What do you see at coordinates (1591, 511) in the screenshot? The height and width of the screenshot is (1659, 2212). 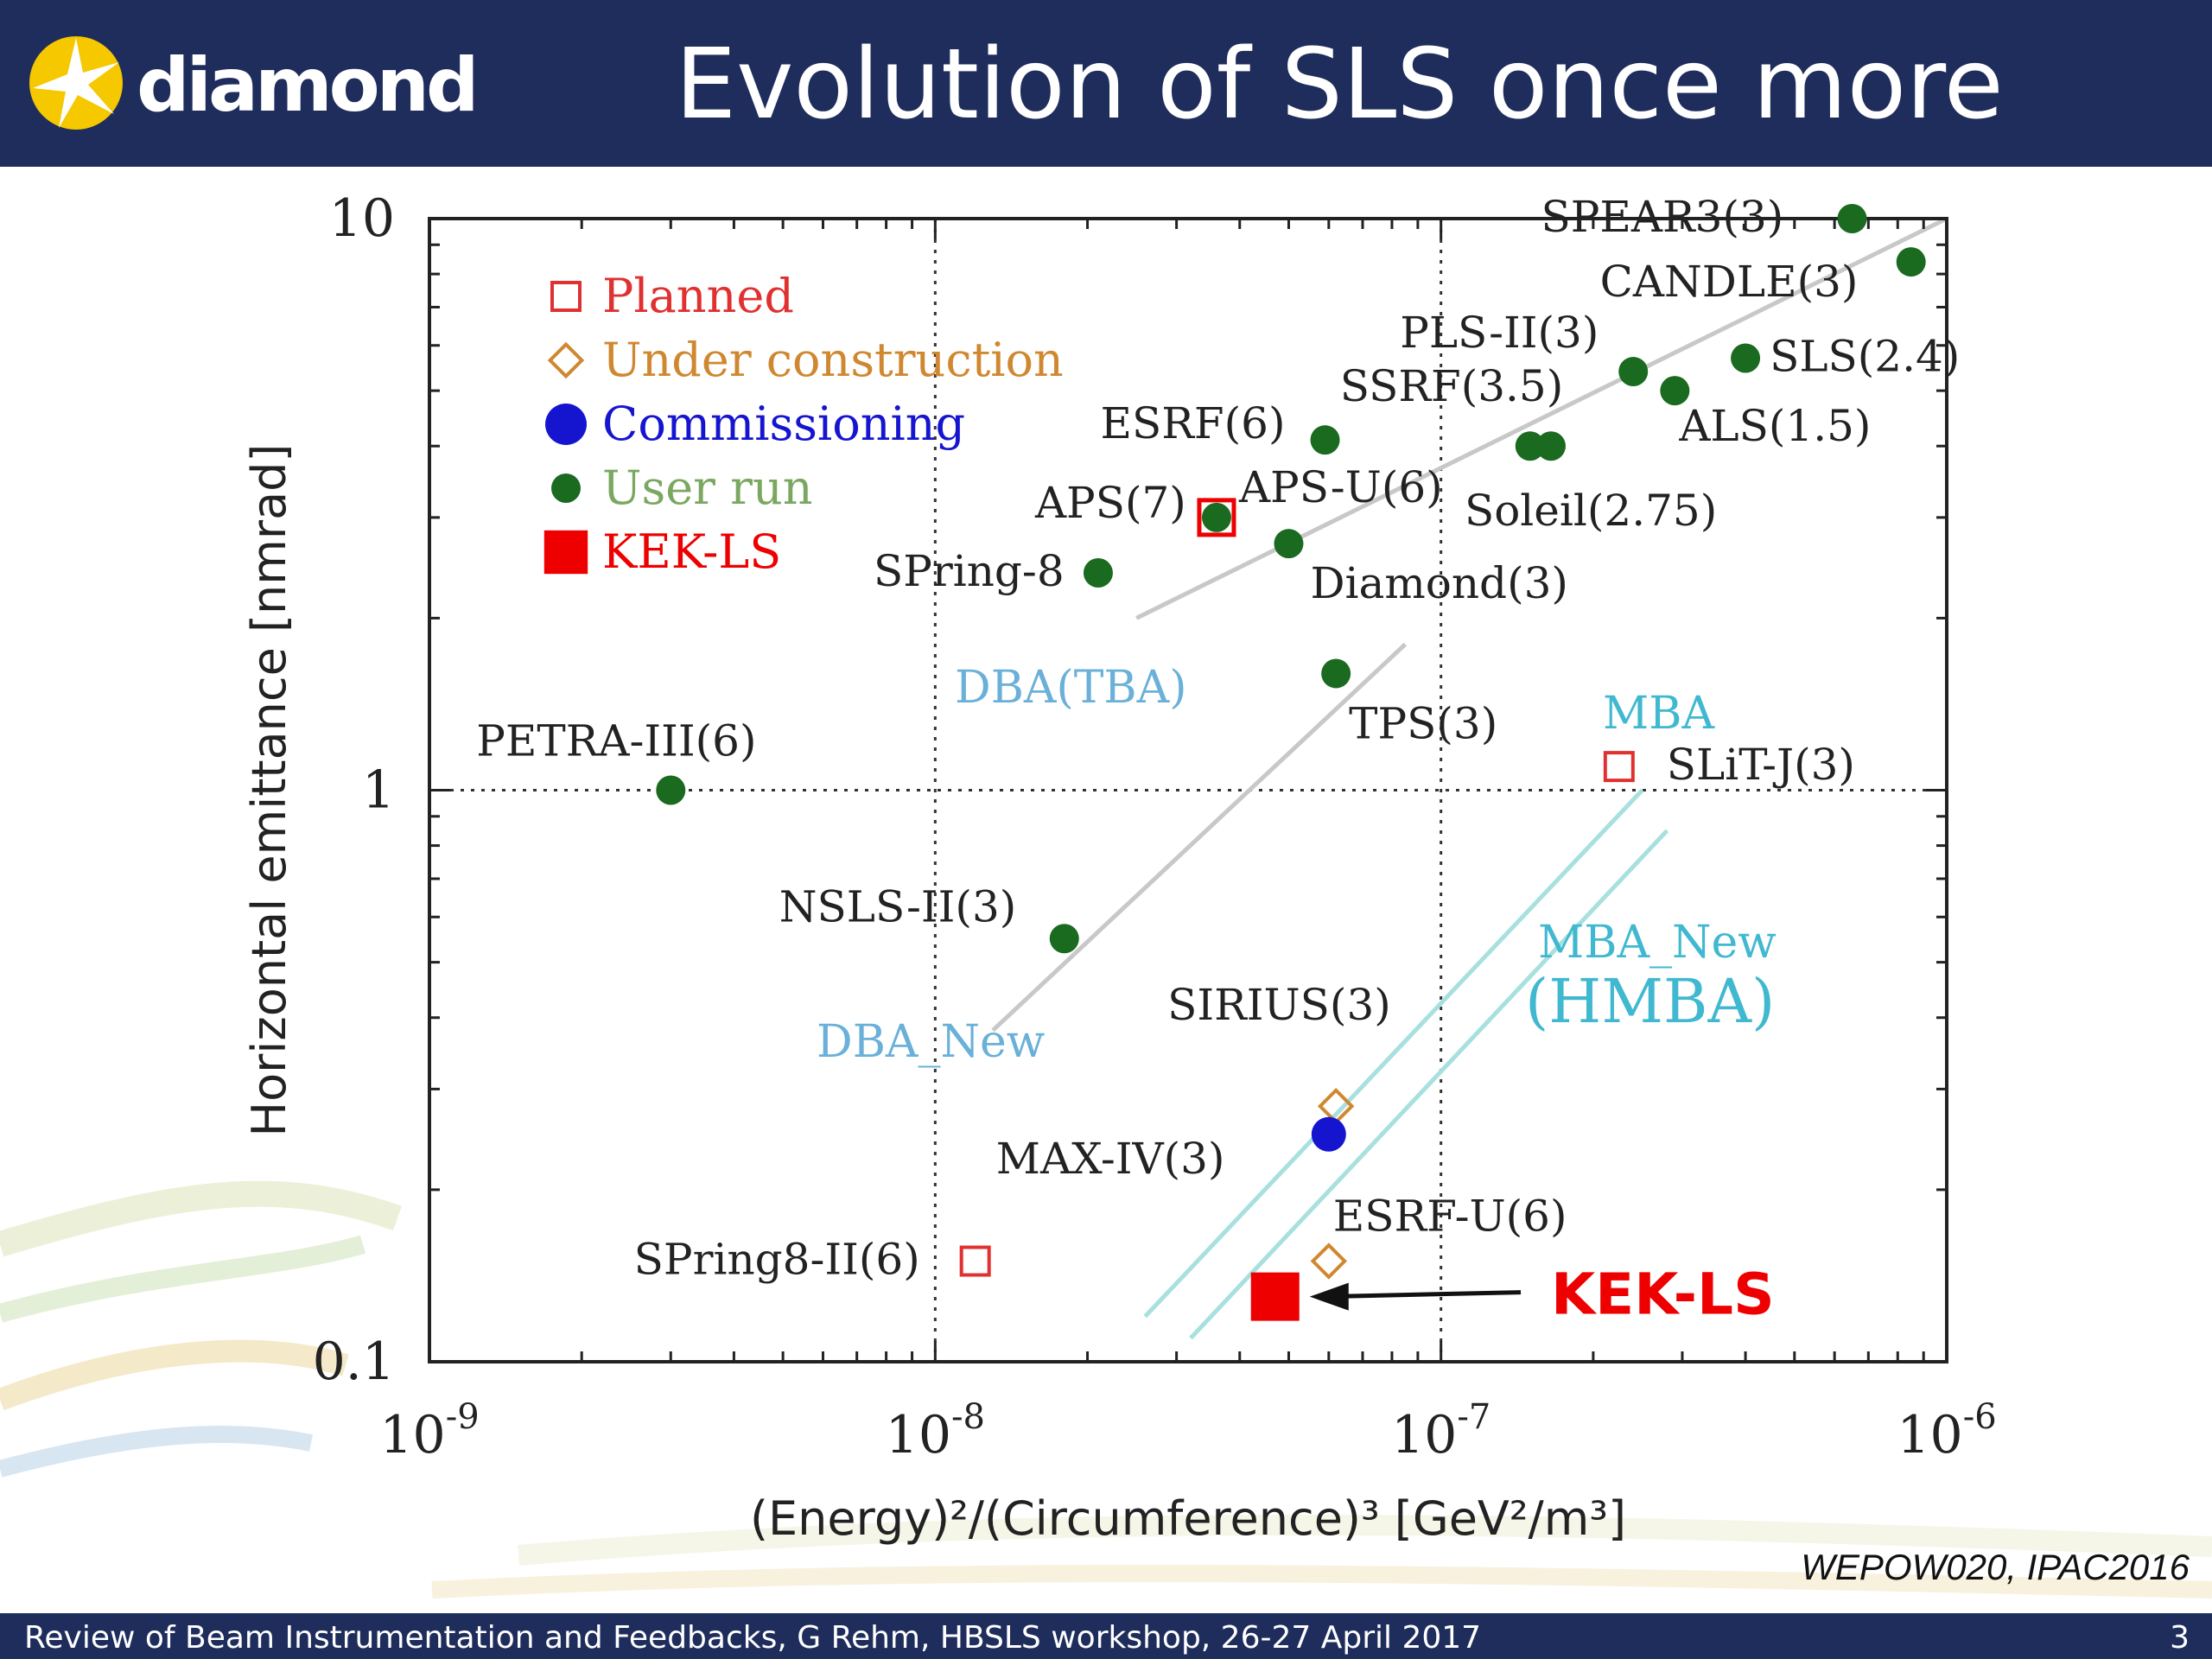 I see `point-label: Soleil(2.75)` at bounding box center [1591, 511].